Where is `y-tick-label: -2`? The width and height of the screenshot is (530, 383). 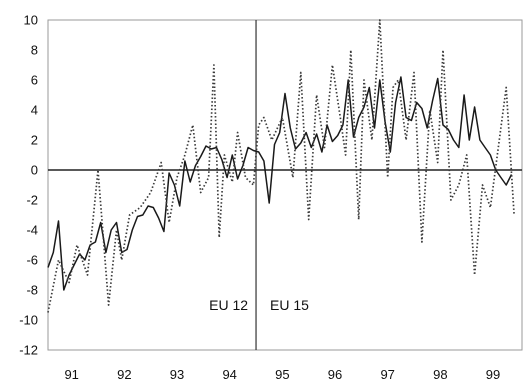 y-tick-label: -2 is located at coordinates (32, 200).